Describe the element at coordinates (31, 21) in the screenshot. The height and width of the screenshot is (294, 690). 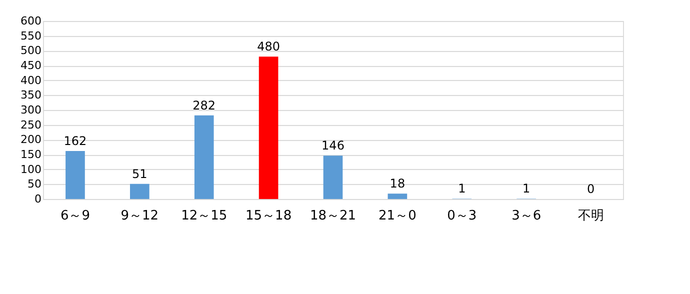
I see `y-tick-label: 600` at that location.